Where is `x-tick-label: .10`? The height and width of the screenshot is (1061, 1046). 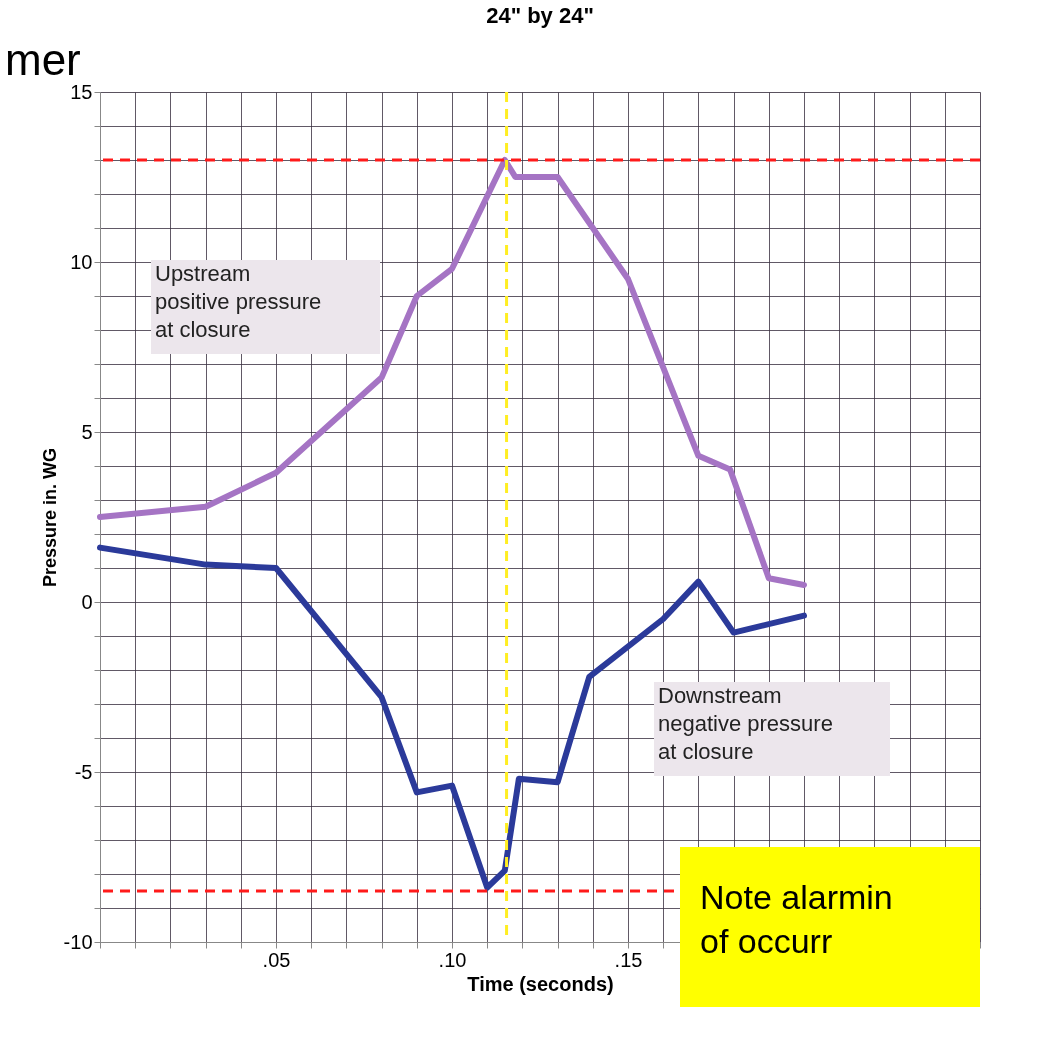 x-tick-label: .10 is located at coordinates (452, 959).